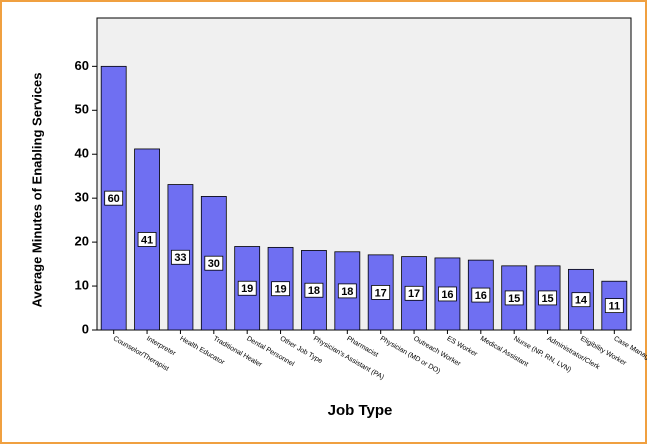 The height and width of the screenshot is (444, 647). I want to click on value-label: 11, so click(614, 307).